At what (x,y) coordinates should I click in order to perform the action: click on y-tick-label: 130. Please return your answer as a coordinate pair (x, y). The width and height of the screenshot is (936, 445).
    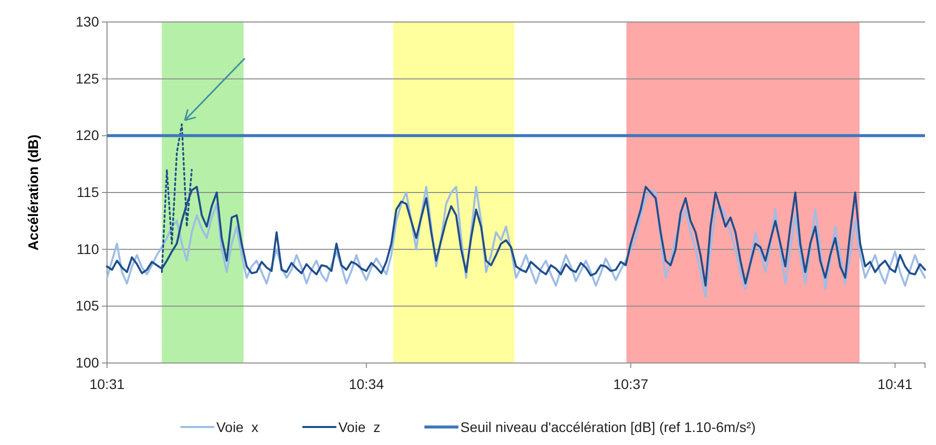
    Looking at the image, I should click on (88, 21).